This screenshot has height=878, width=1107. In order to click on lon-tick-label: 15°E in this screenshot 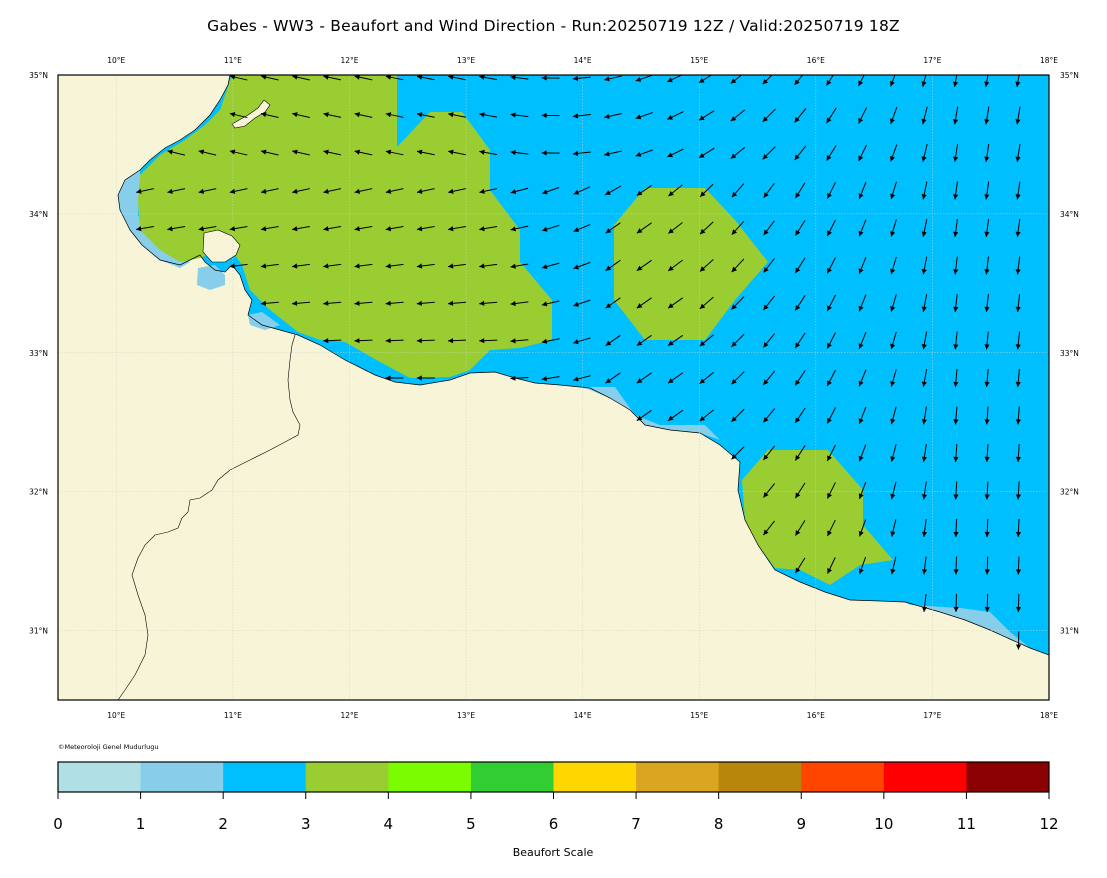, I will do `click(699, 715)`.